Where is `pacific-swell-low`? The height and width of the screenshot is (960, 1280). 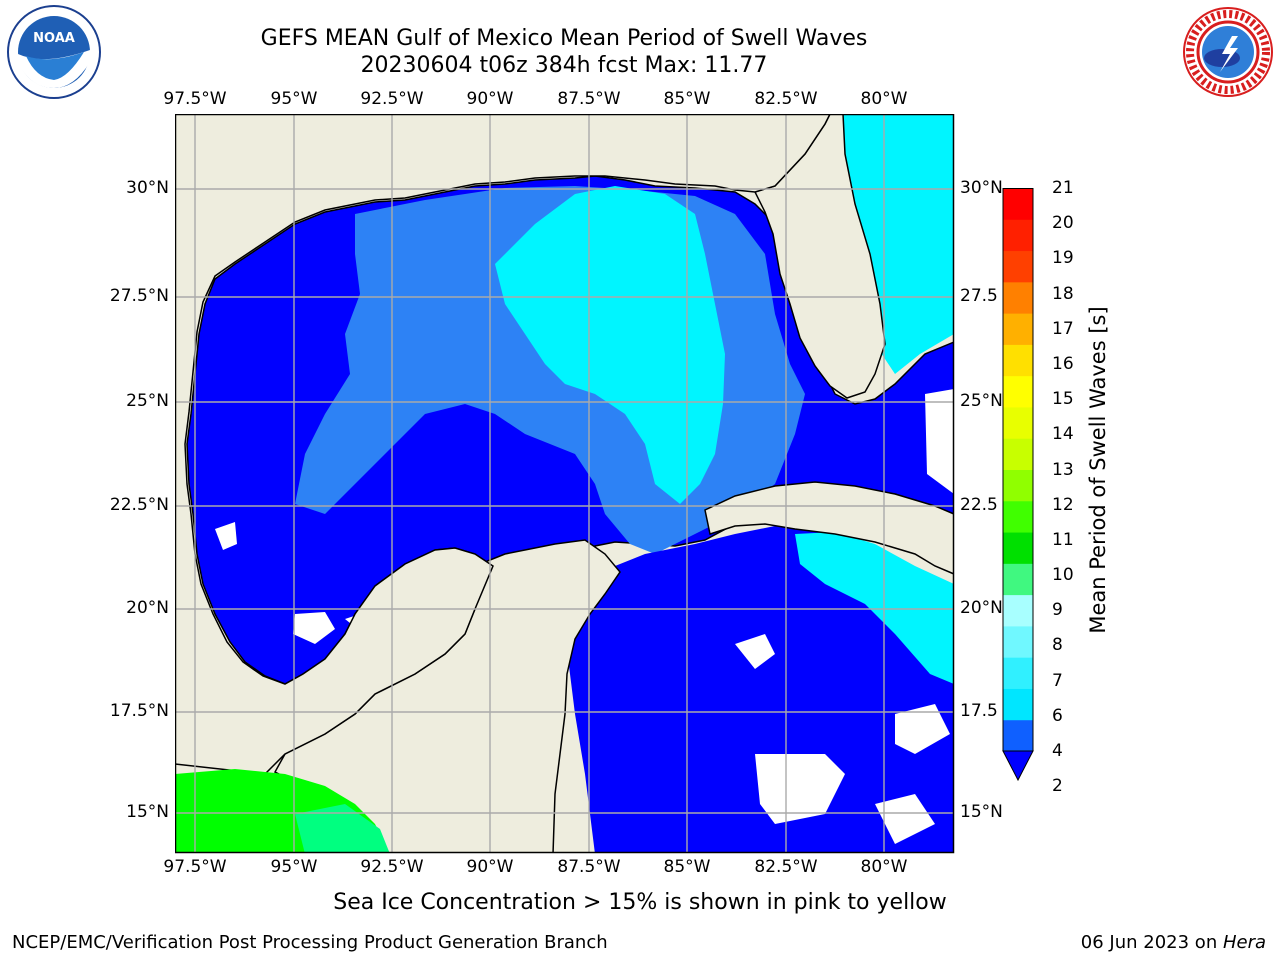
pacific-swell-low is located at coordinates (342, 828).